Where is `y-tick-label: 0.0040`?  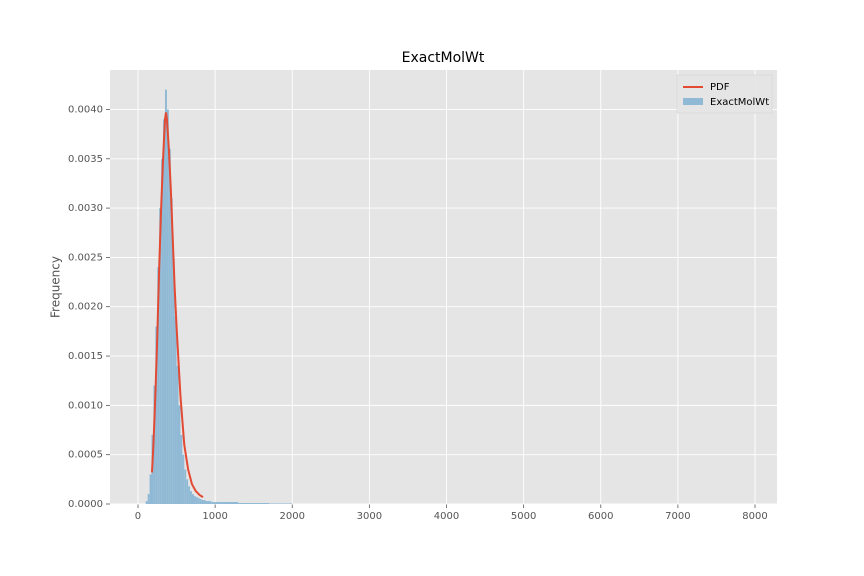 y-tick-label: 0.0040 is located at coordinates (85, 109).